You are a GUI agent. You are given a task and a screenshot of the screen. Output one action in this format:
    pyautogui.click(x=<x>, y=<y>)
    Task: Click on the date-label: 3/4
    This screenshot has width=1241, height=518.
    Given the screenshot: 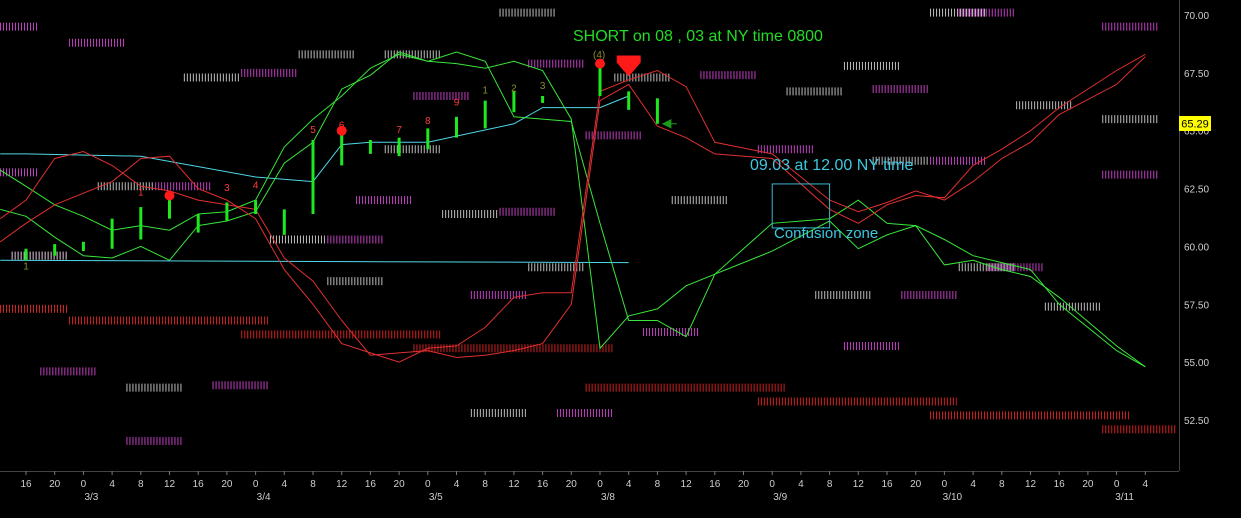 What is the action you would take?
    pyautogui.click(x=264, y=497)
    